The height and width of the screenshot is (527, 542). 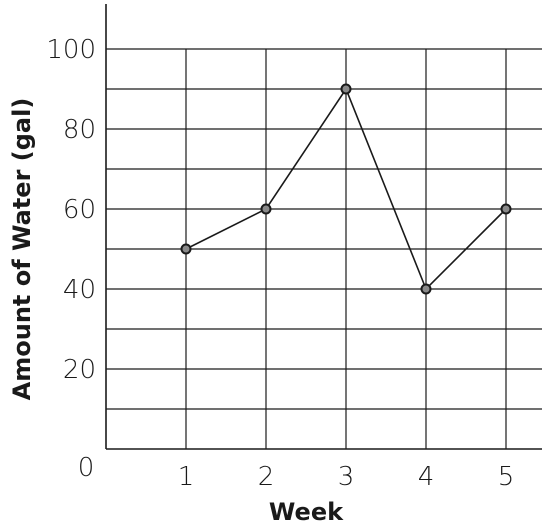 What do you see at coordinates (79, 290) in the screenshot?
I see `y-tick-label: 40` at bounding box center [79, 290].